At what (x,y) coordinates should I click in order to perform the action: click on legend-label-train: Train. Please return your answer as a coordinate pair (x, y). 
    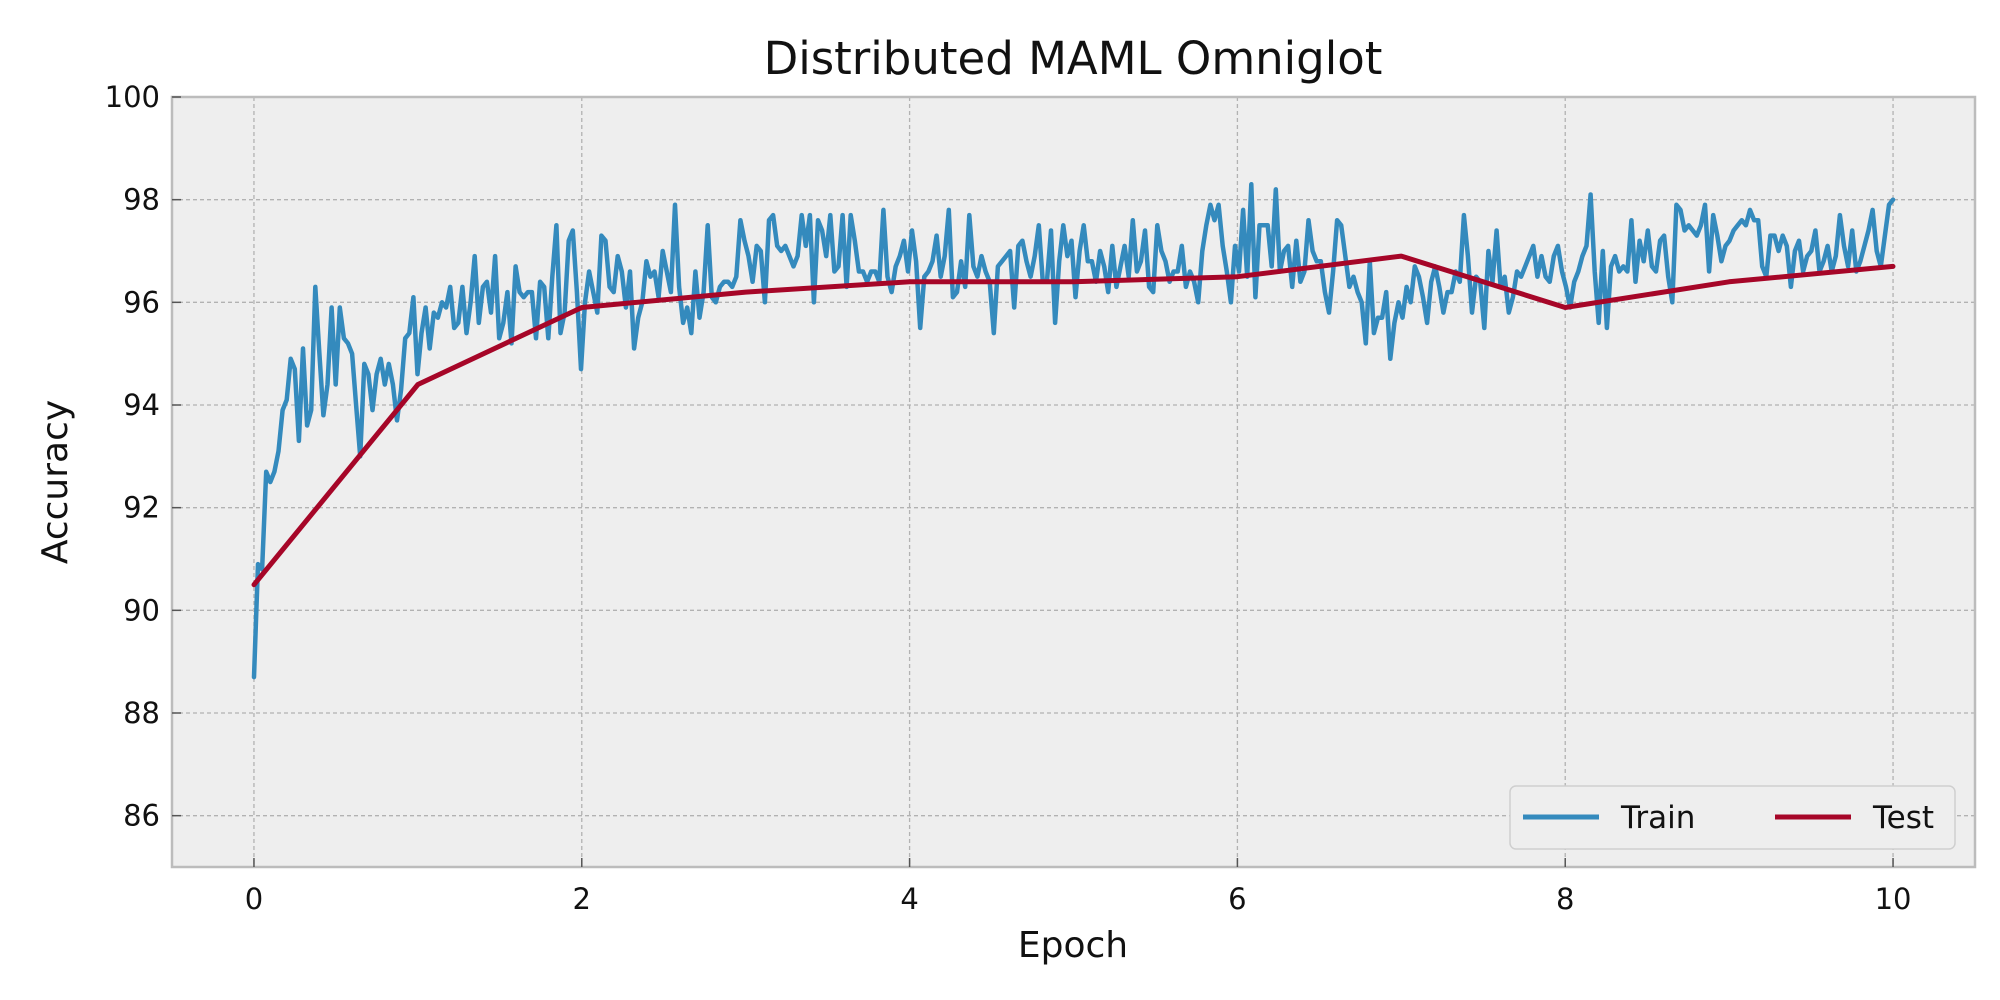
    Looking at the image, I should click on (1657, 818).